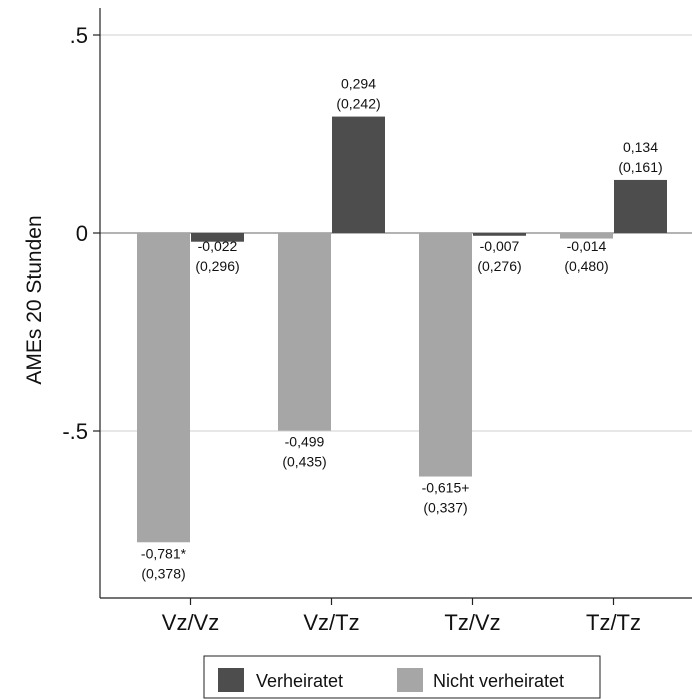 Image resolution: width=692 pixels, height=699 pixels. Describe the element at coordinates (587, 246) in the screenshot. I see `data-label-0-3: -0,014` at that location.